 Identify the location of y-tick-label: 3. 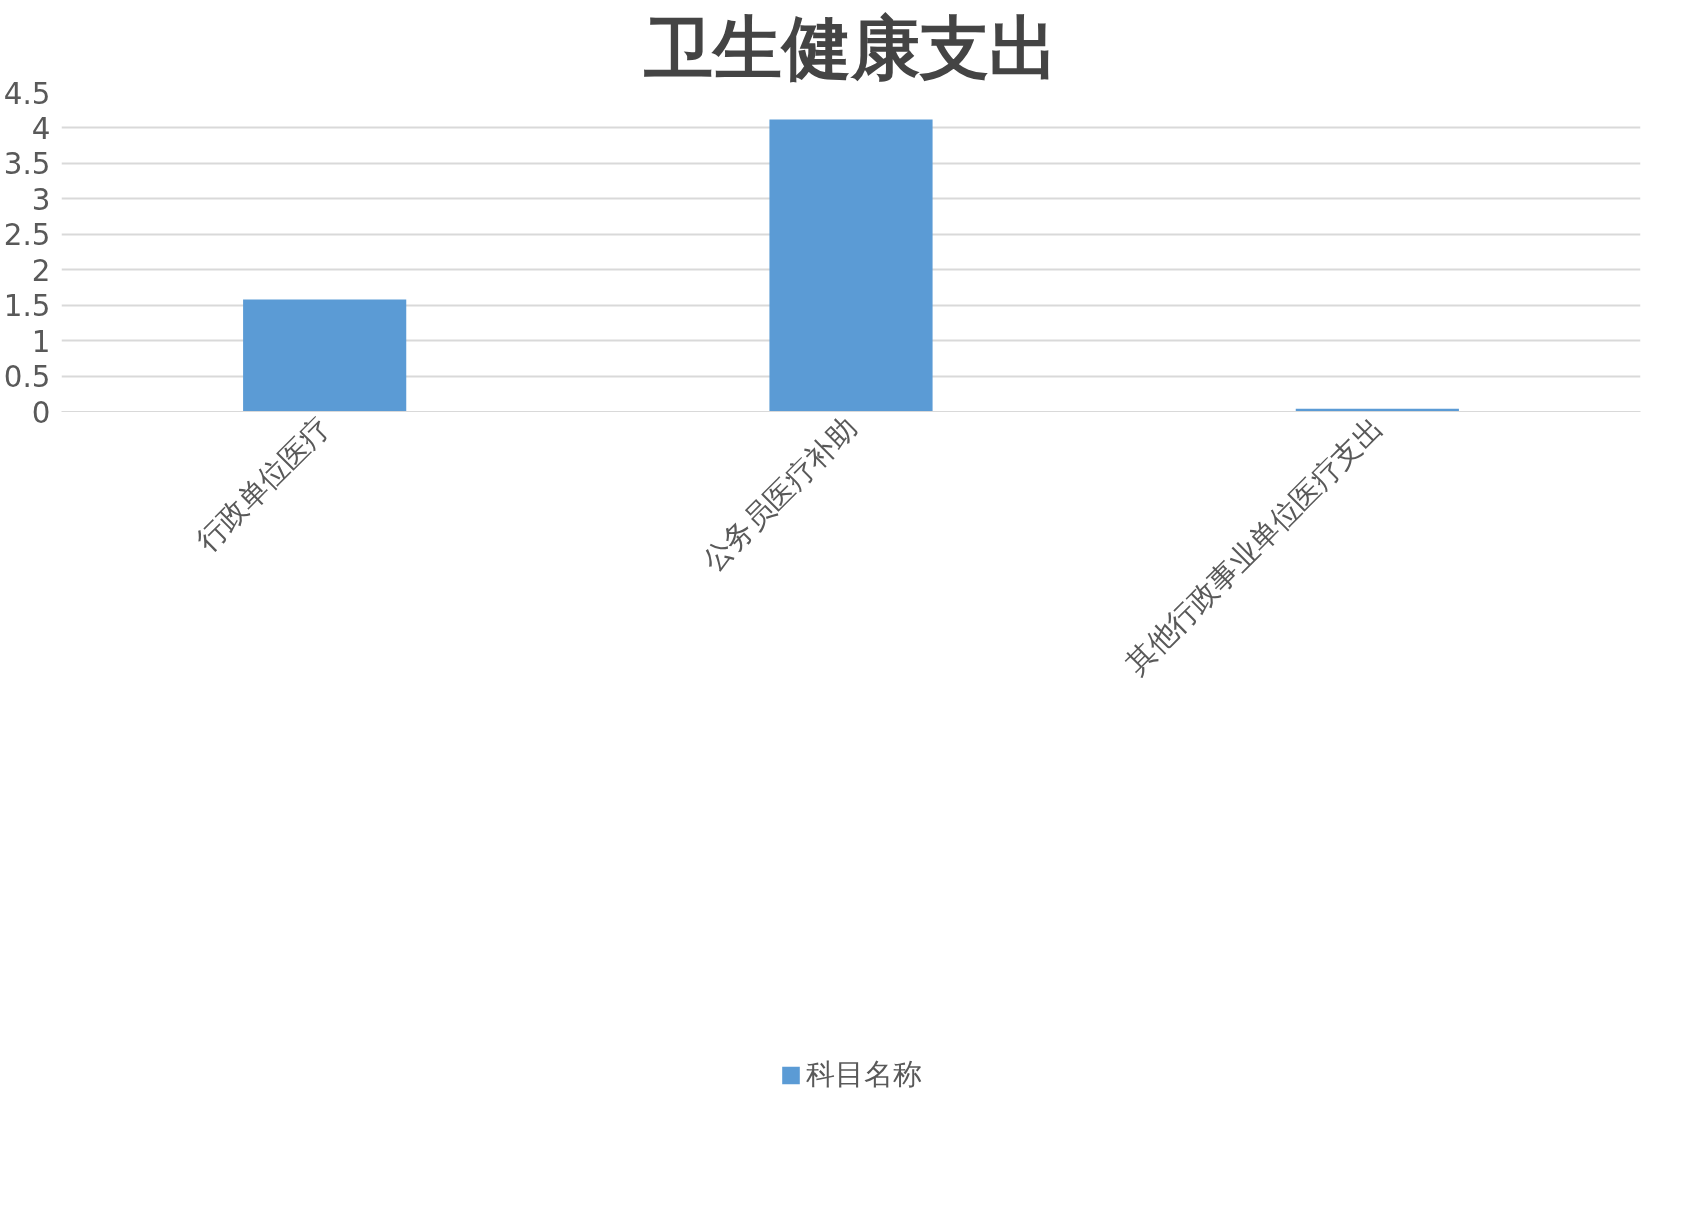
(41, 199).